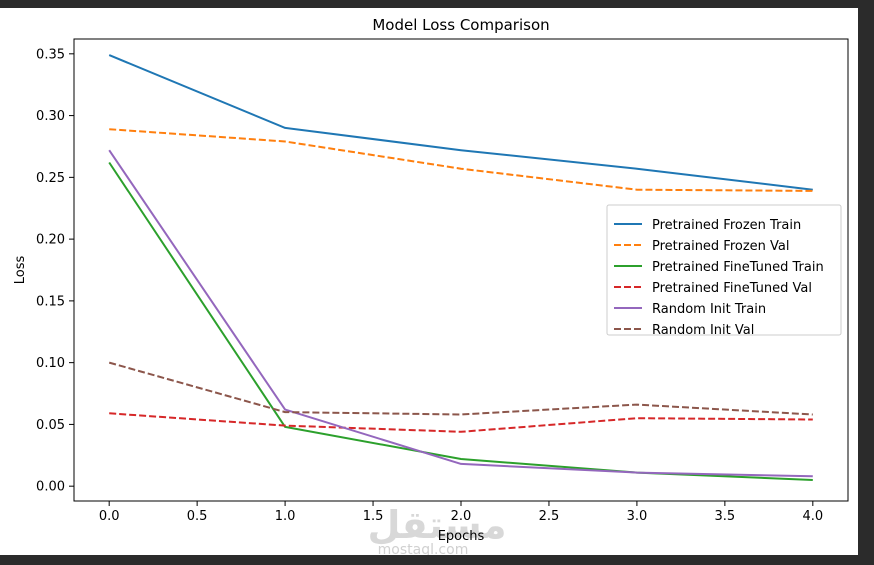 This screenshot has height=565, width=874. What do you see at coordinates (637, 516) in the screenshot?
I see `x-tick-label: 3.0` at bounding box center [637, 516].